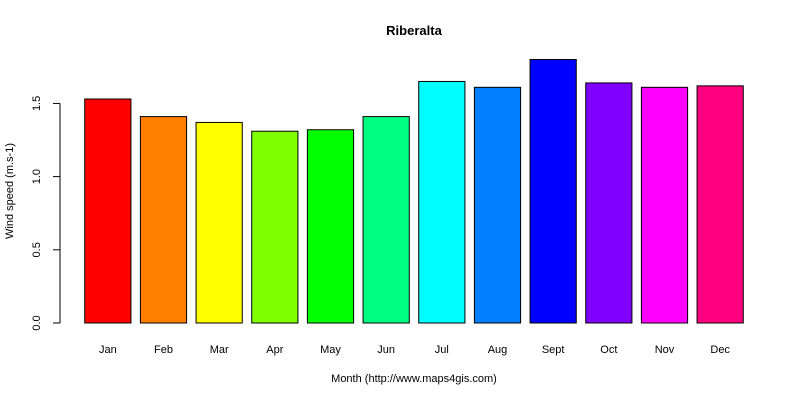  I want to click on bar-jun, so click(386, 220).